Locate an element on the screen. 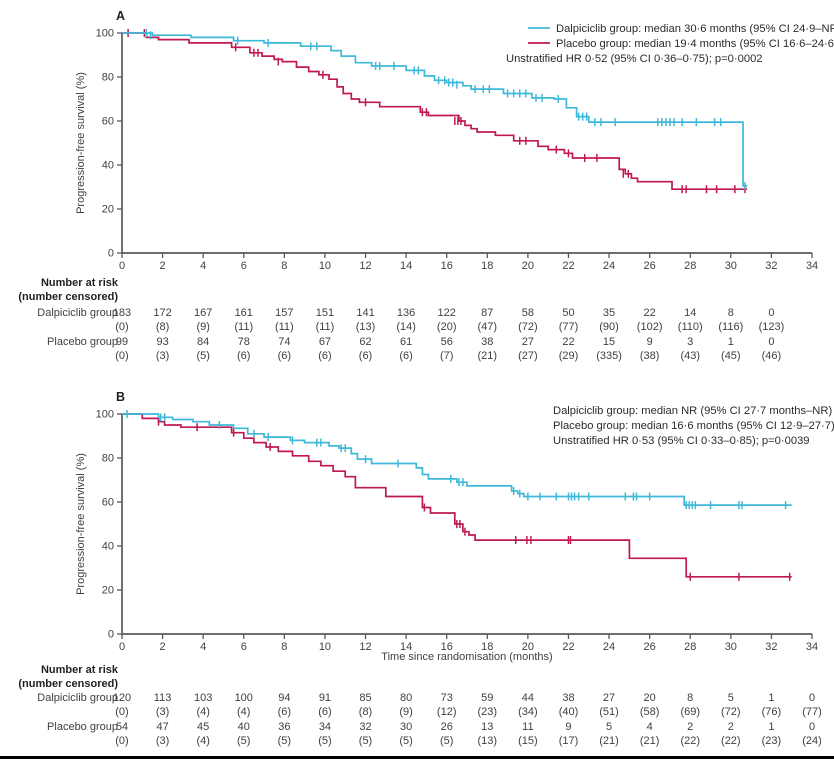 The width and height of the screenshot is (834, 762). x-axis-label: Time since randomisation (months) is located at coordinates (467, 657).